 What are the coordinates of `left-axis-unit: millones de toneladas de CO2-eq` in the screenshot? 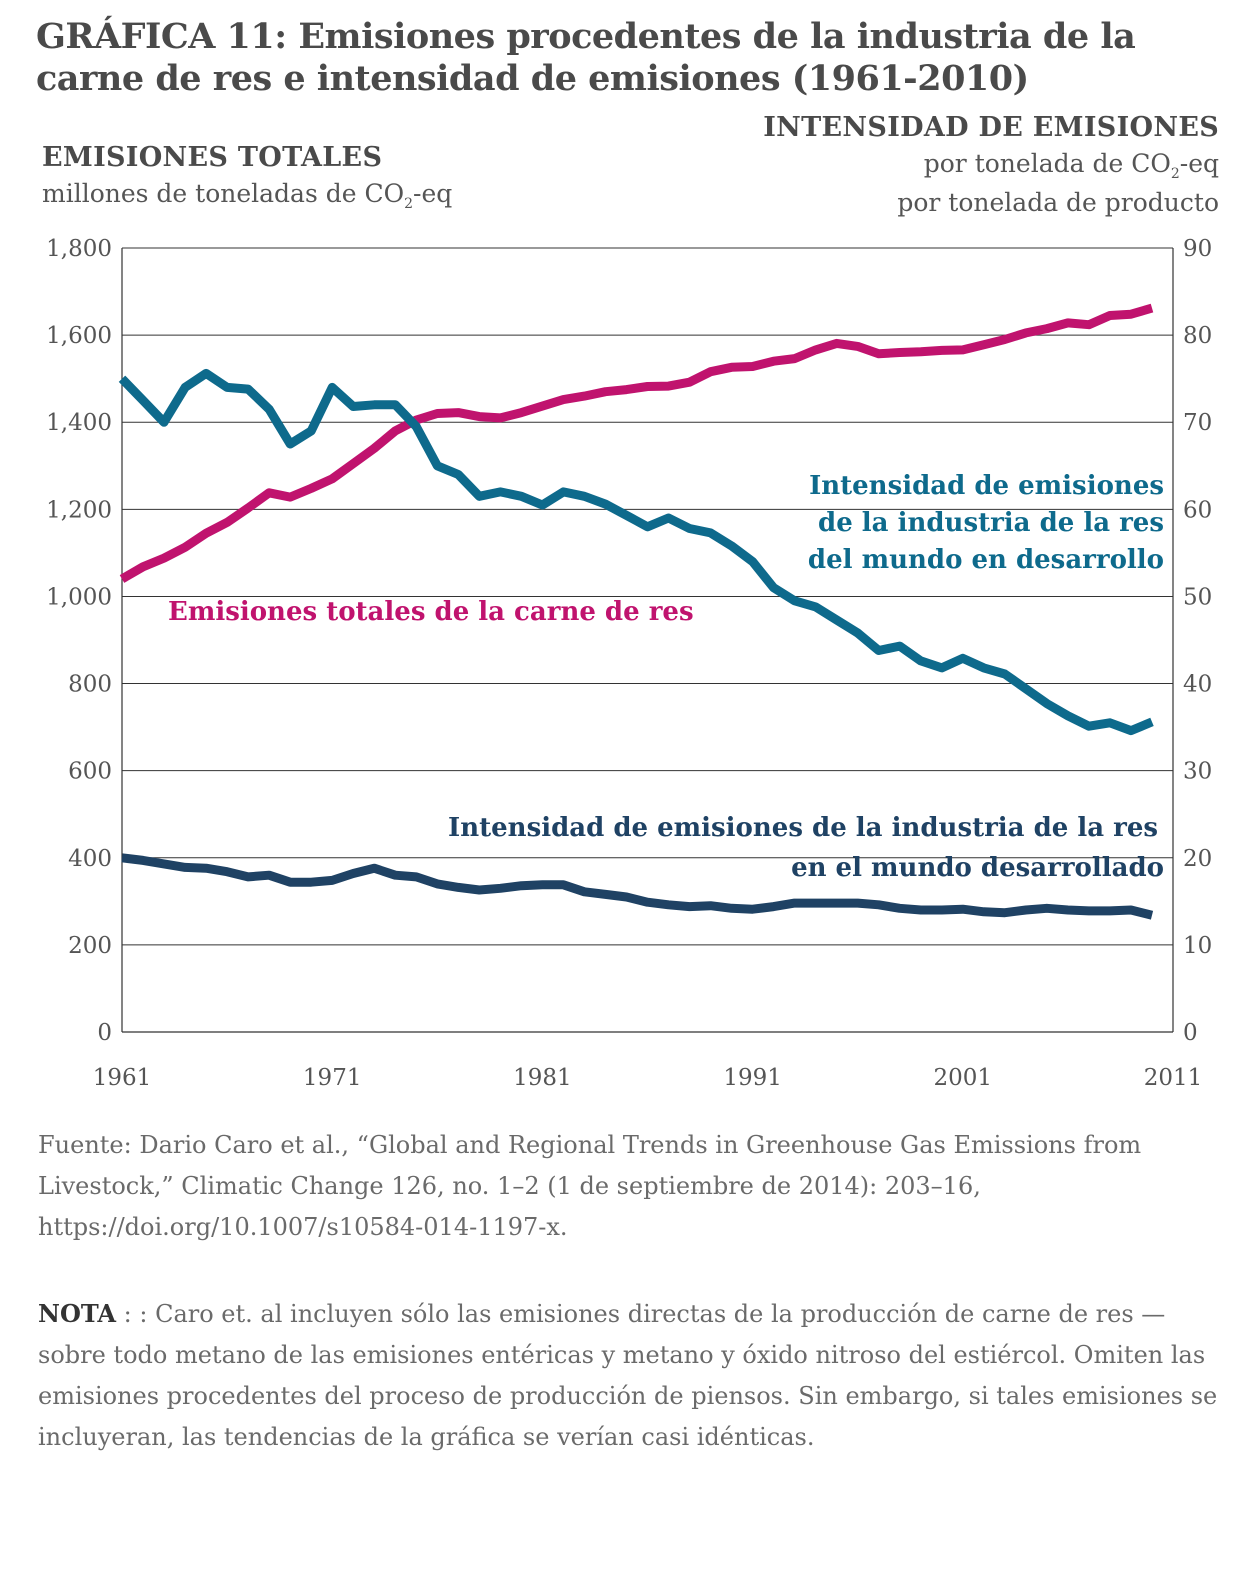 It's located at (247, 195).